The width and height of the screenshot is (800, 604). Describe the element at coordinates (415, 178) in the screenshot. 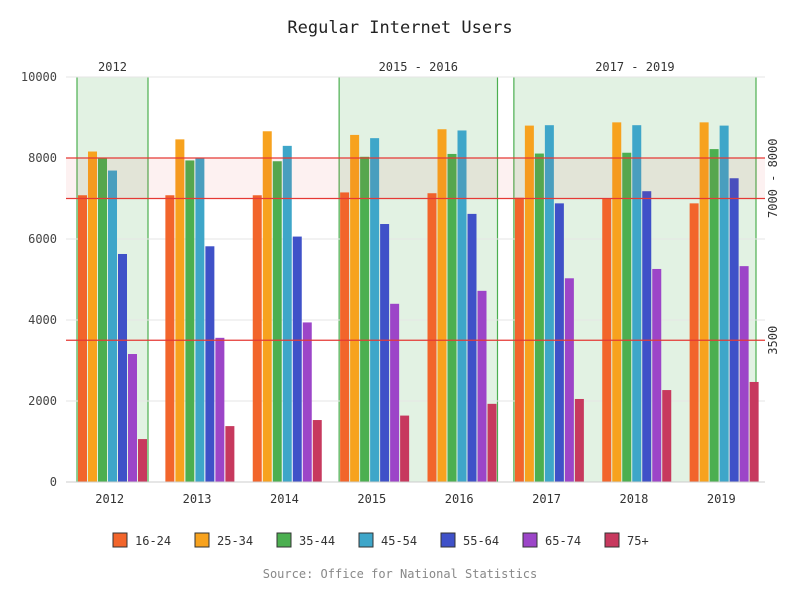

I see `y-range-band` at that location.